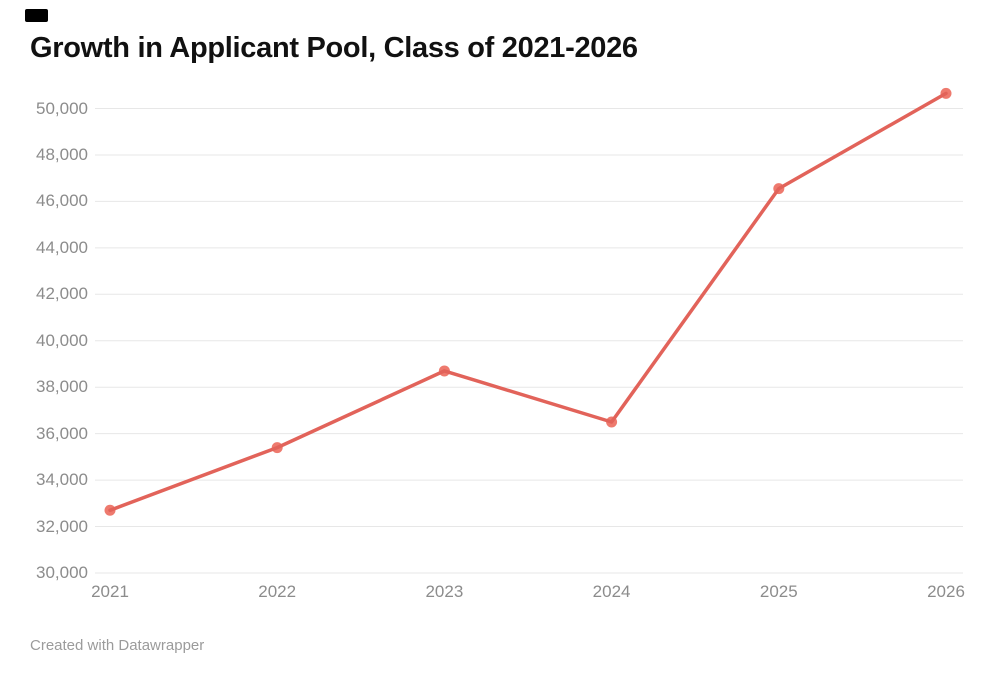  What do you see at coordinates (611, 591) in the screenshot?
I see `x-axis-tick-label-2024: 2024` at bounding box center [611, 591].